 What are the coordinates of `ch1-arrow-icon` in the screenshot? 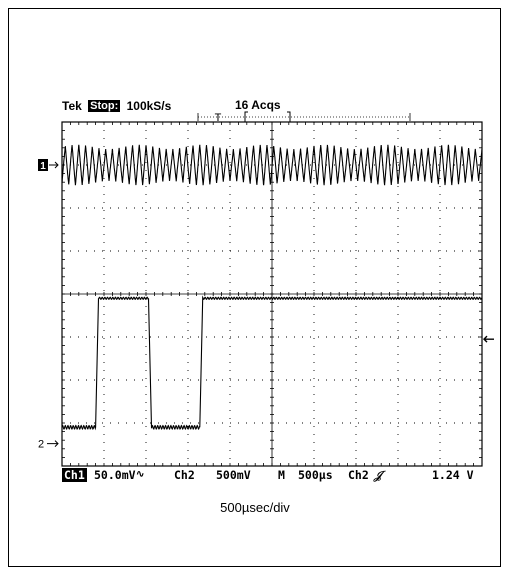 It's located at (54, 165).